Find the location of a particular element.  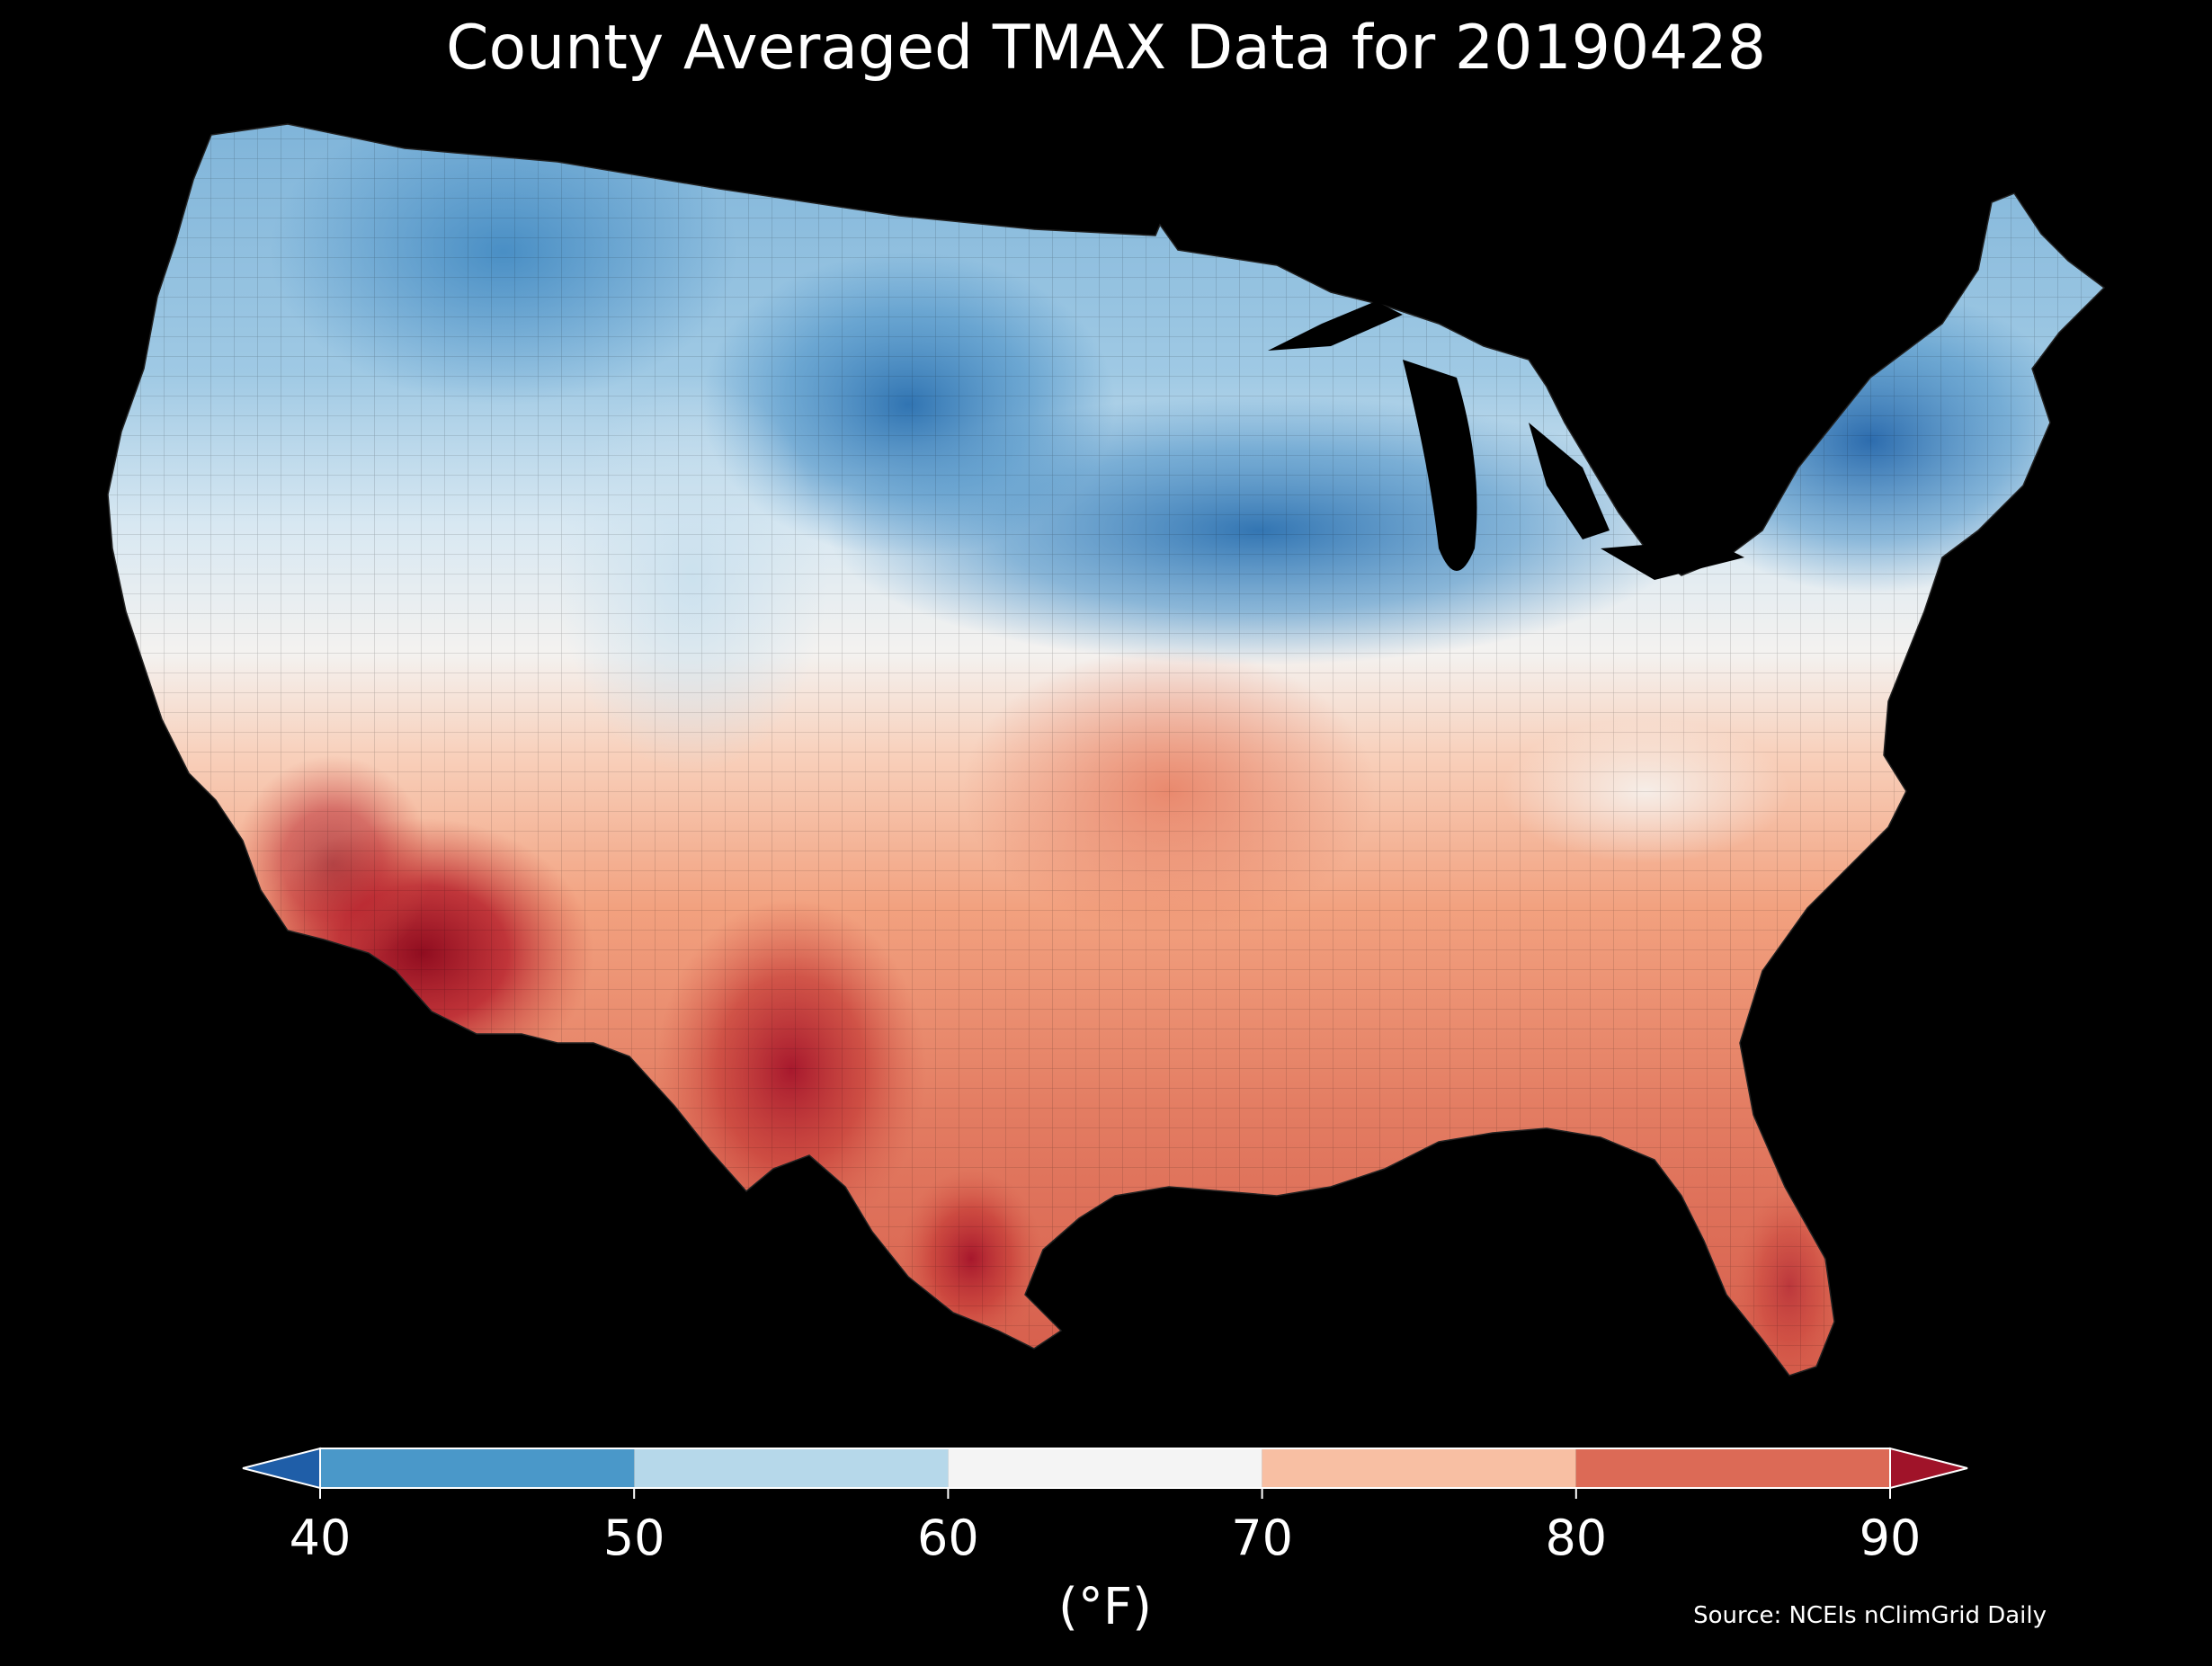

colorbar: 40 50 60 70 80 90 (°F) is located at coordinates (1105, 1542).